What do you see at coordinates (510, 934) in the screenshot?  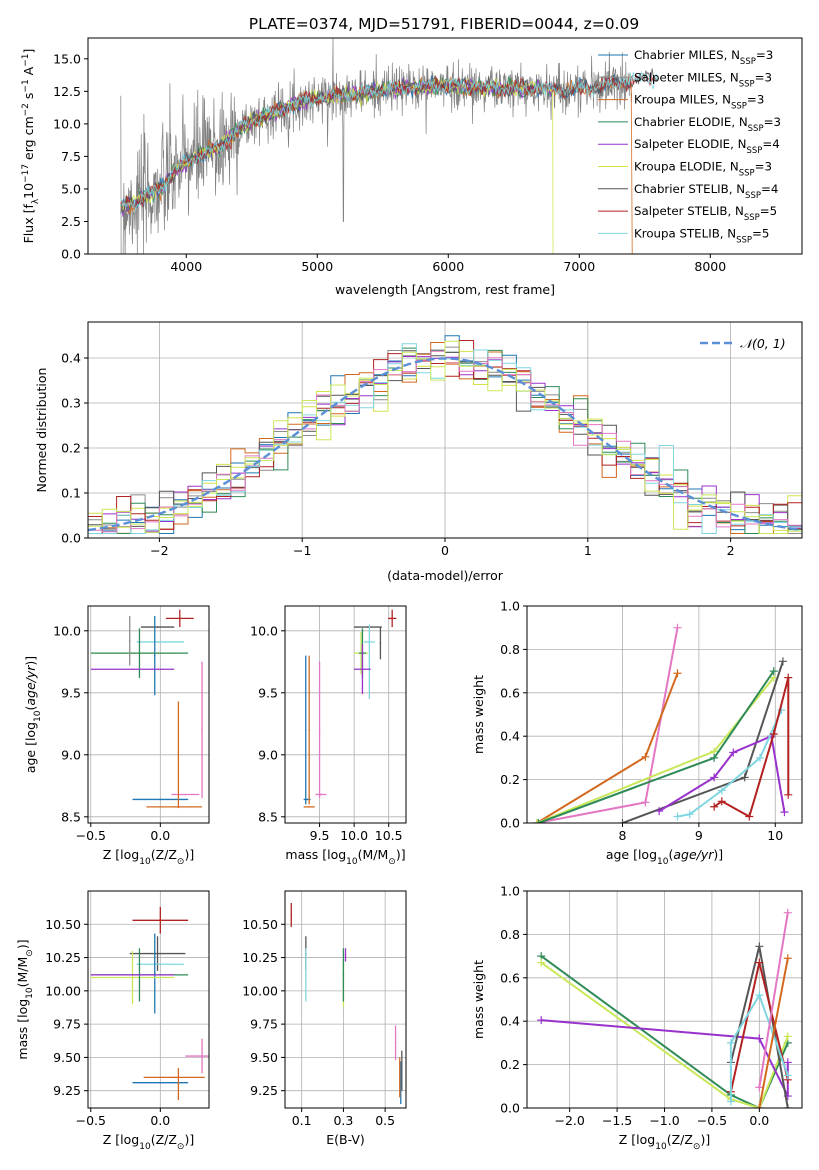 I see `y-tick-label: 0.8` at bounding box center [510, 934].